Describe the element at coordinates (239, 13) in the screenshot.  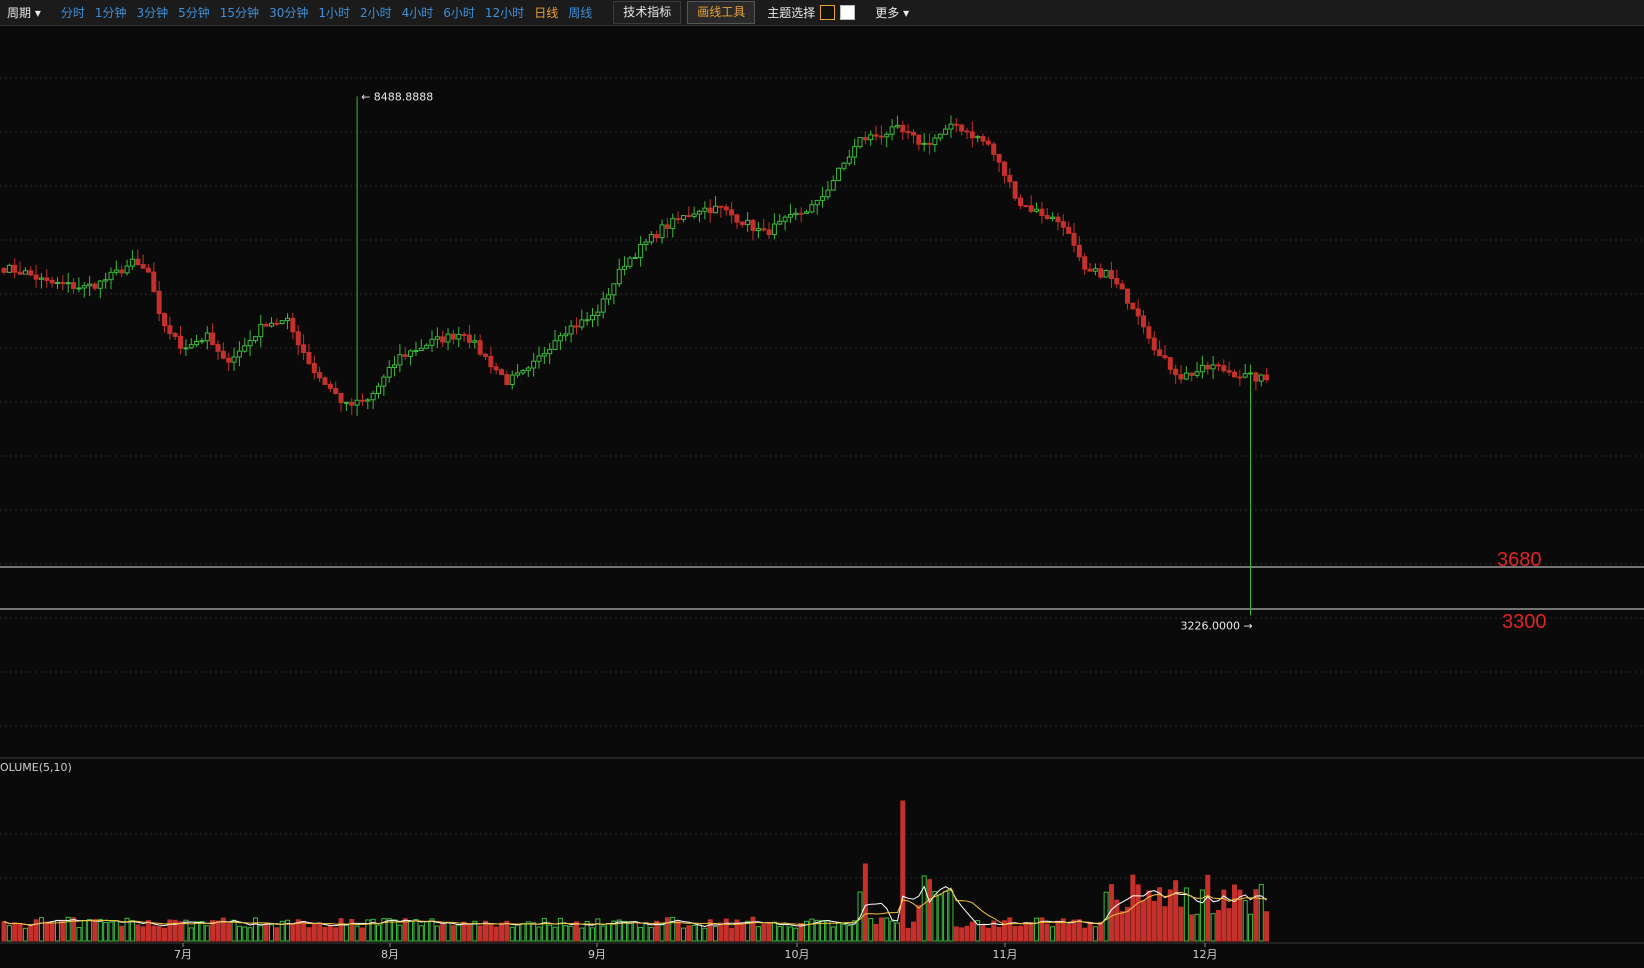
I see `period-tab-15m: 15分钟` at that location.